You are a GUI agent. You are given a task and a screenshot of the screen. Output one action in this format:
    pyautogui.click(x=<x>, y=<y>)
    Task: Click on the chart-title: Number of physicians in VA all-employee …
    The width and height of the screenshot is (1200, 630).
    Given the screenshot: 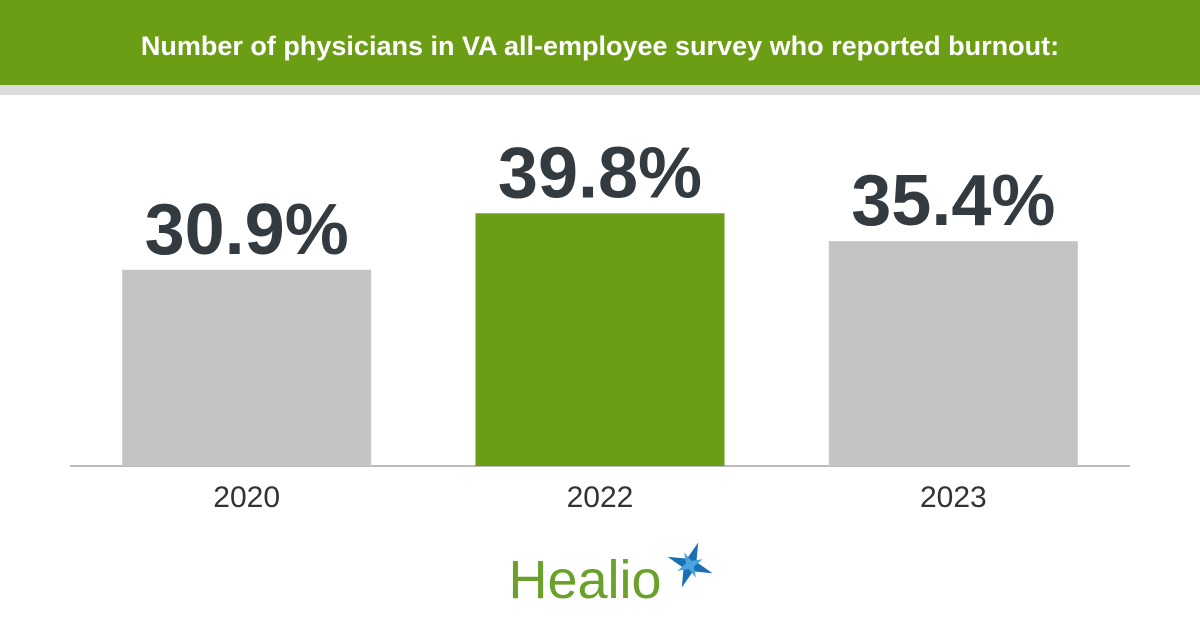 What is the action you would take?
    pyautogui.click(x=600, y=46)
    